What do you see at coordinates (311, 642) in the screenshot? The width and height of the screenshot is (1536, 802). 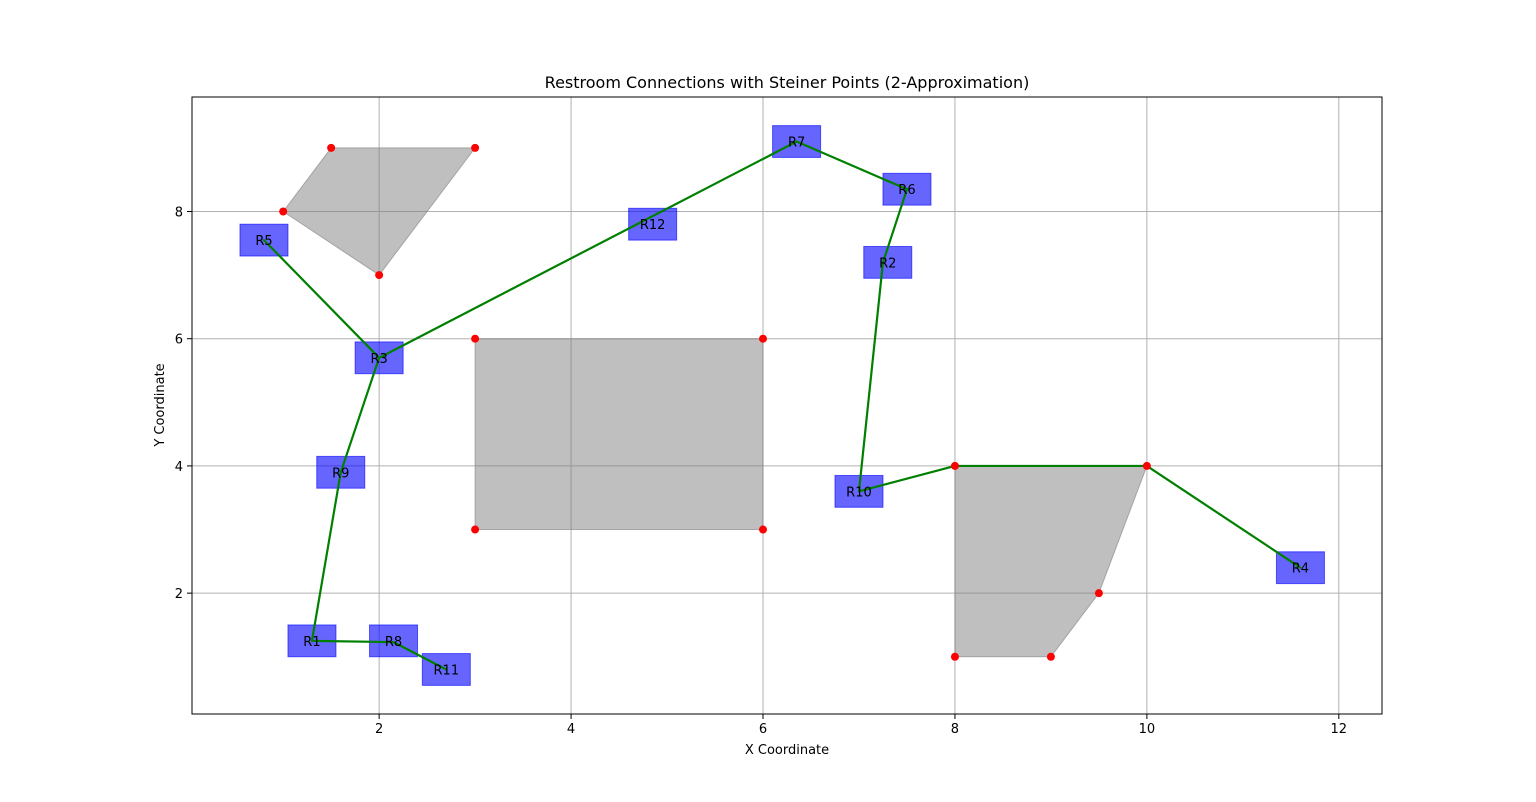 I see `restroom-label: R1` at bounding box center [311, 642].